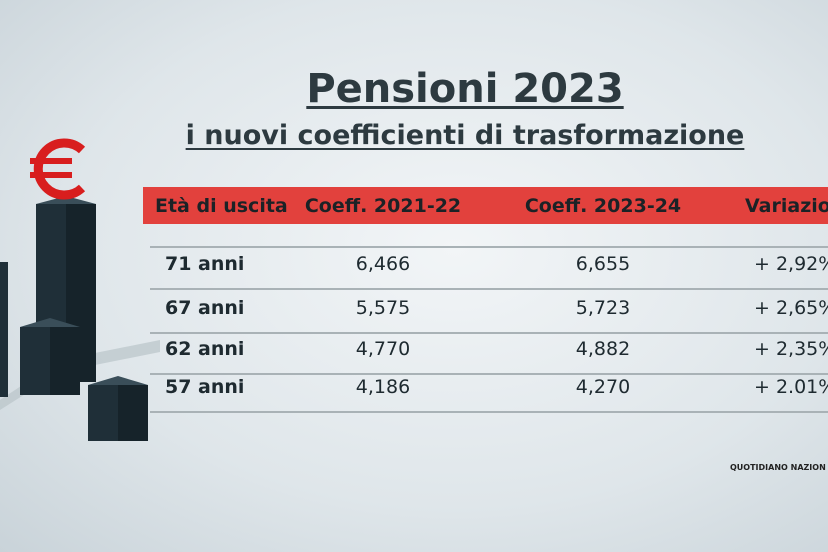  Describe the element at coordinates (383, 387) in the screenshot. I see `cell: 4,186` at that location.